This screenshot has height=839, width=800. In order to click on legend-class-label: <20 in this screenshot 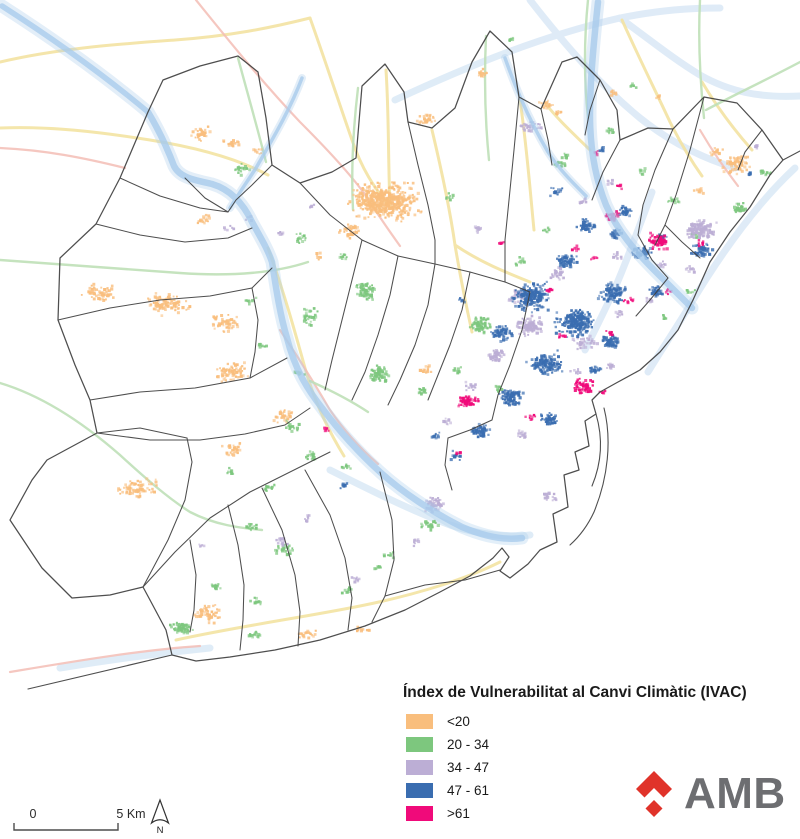, I will do `click(458, 721)`.